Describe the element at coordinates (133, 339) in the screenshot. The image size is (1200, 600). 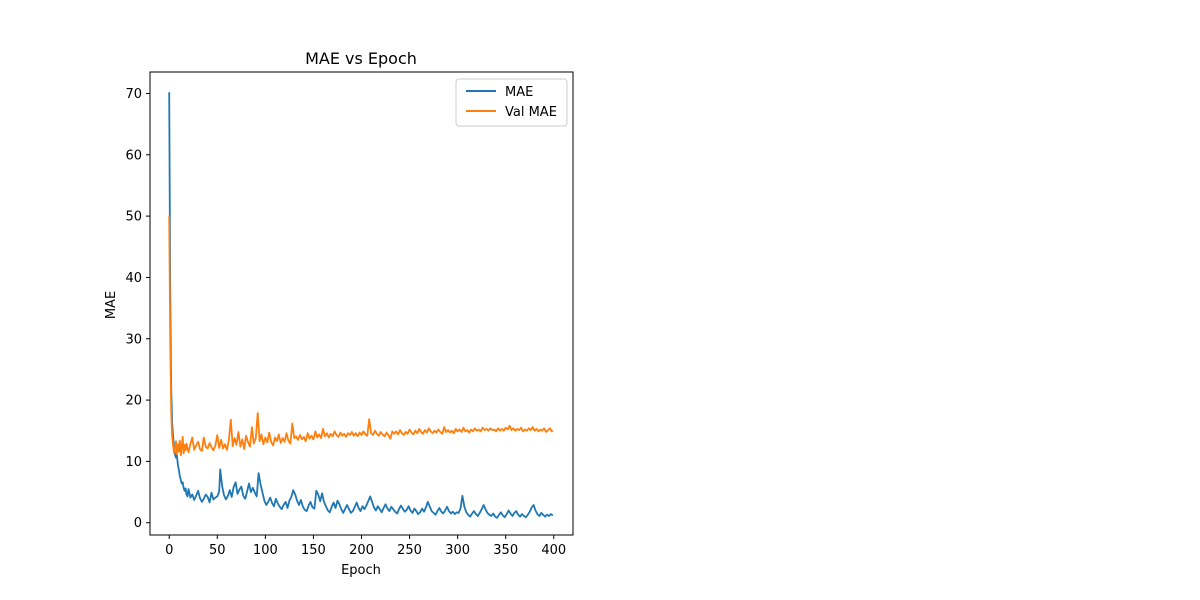
I see `y-tick-label: 30` at that location.